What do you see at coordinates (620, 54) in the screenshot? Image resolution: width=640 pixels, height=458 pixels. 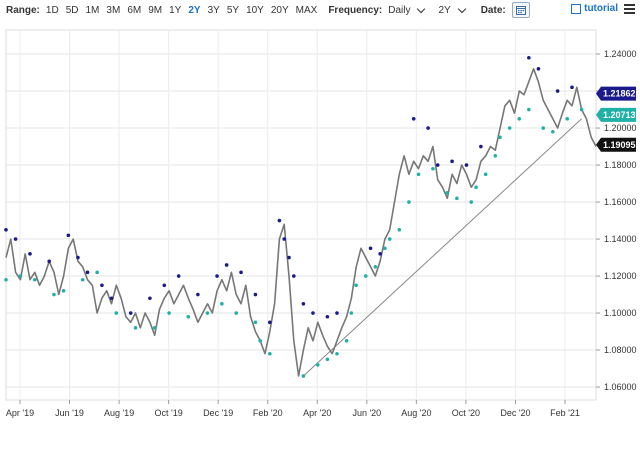 I see `y-tick-label: 1.24000` at bounding box center [620, 54].